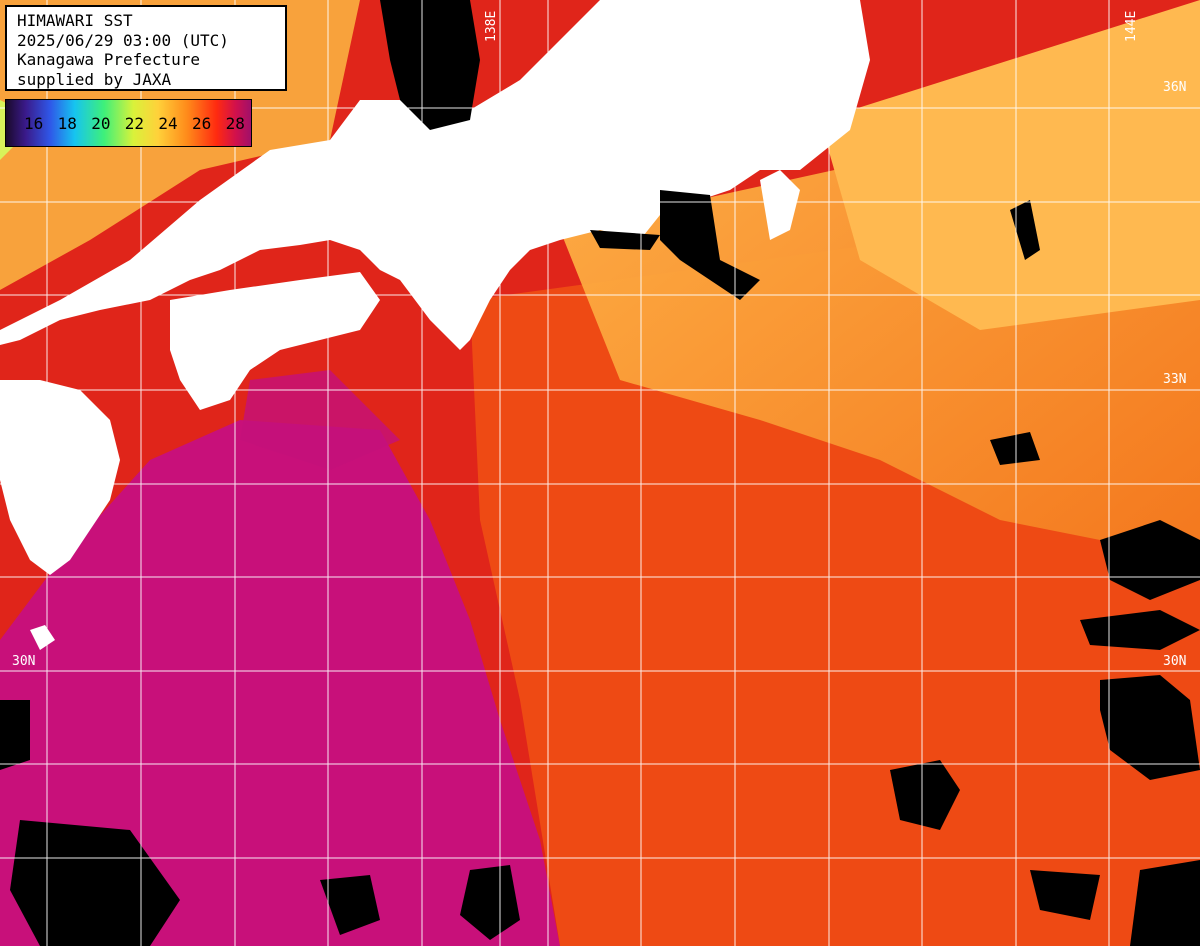 Image resolution: width=1200 pixels, height=946 pixels. I want to click on colorbar-label: 18, so click(67, 123).